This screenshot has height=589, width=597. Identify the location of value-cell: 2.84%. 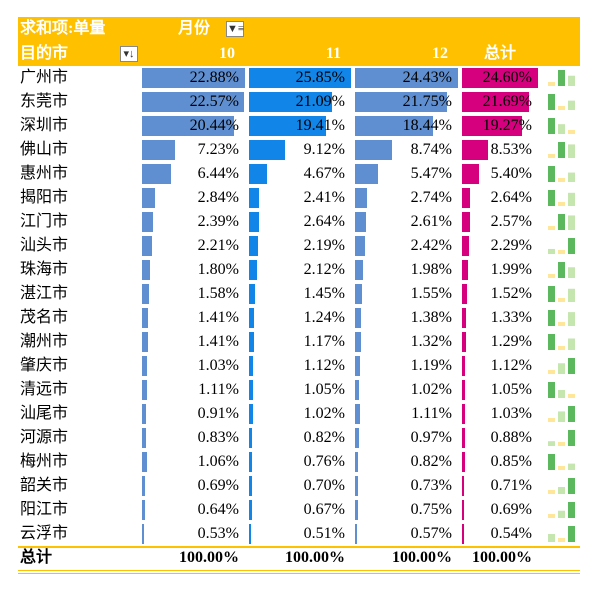
(193, 198).